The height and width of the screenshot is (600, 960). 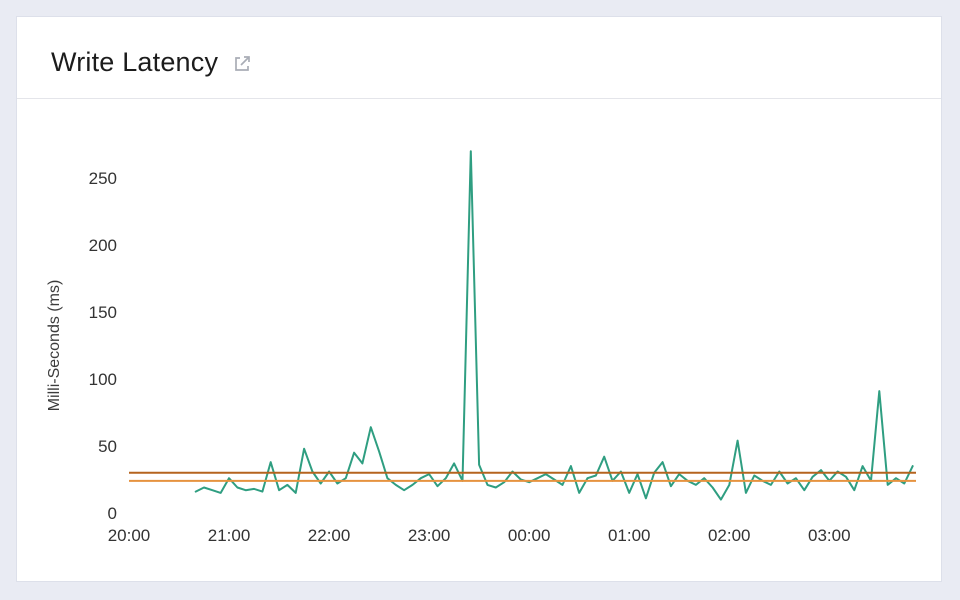 I want to click on y-tick-label: 250, so click(x=103, y=178).